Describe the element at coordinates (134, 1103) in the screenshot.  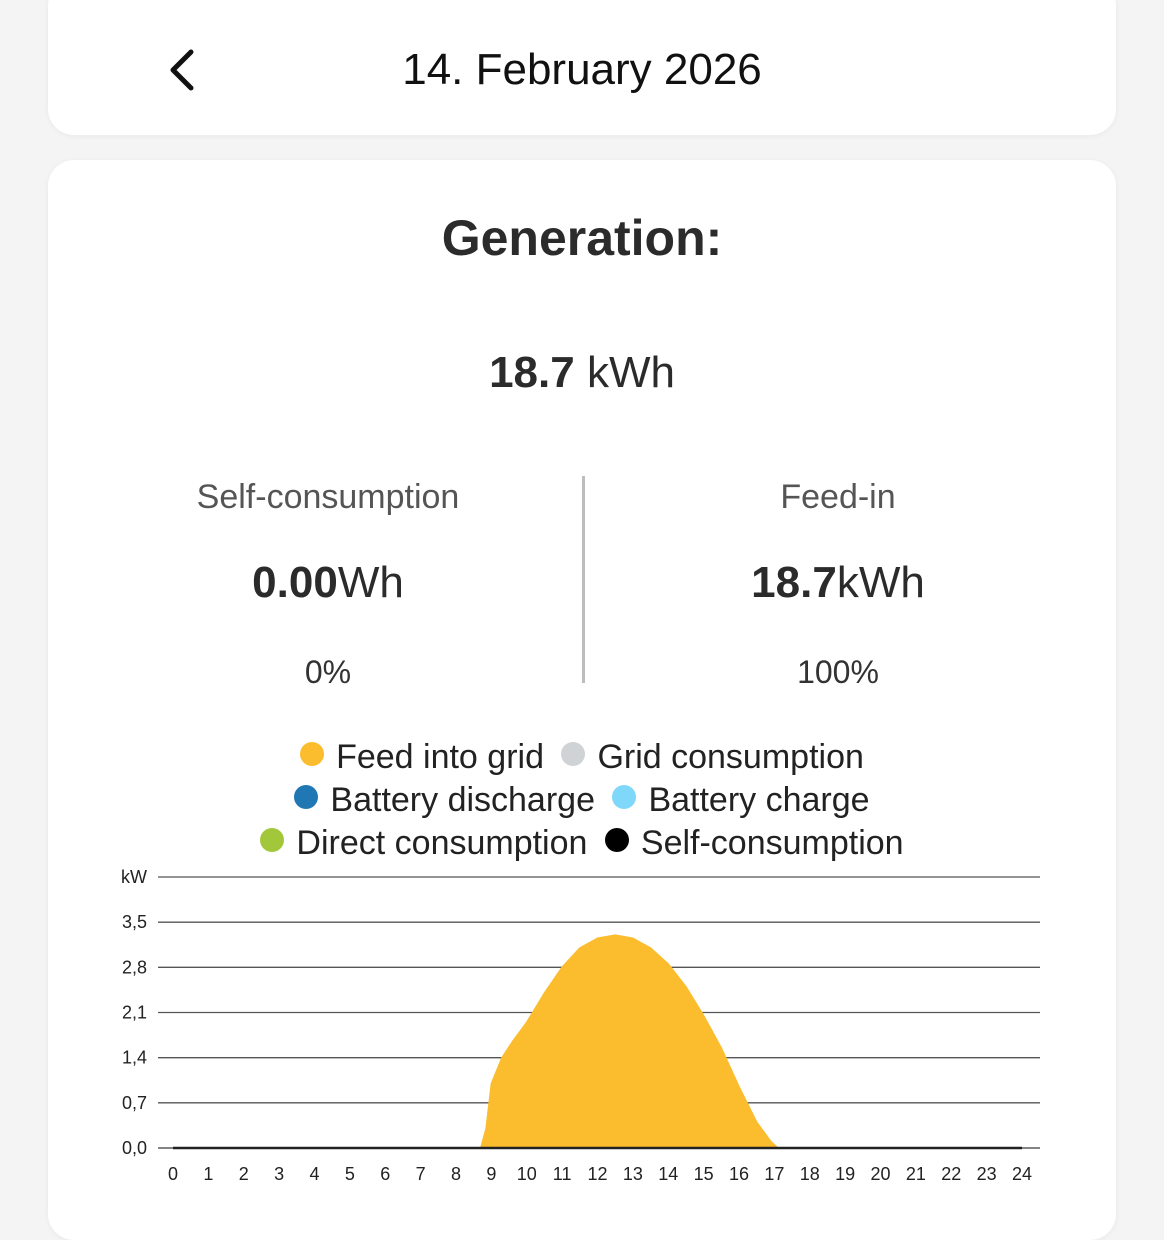
I see `y-tick-label: 0,7` at that location.